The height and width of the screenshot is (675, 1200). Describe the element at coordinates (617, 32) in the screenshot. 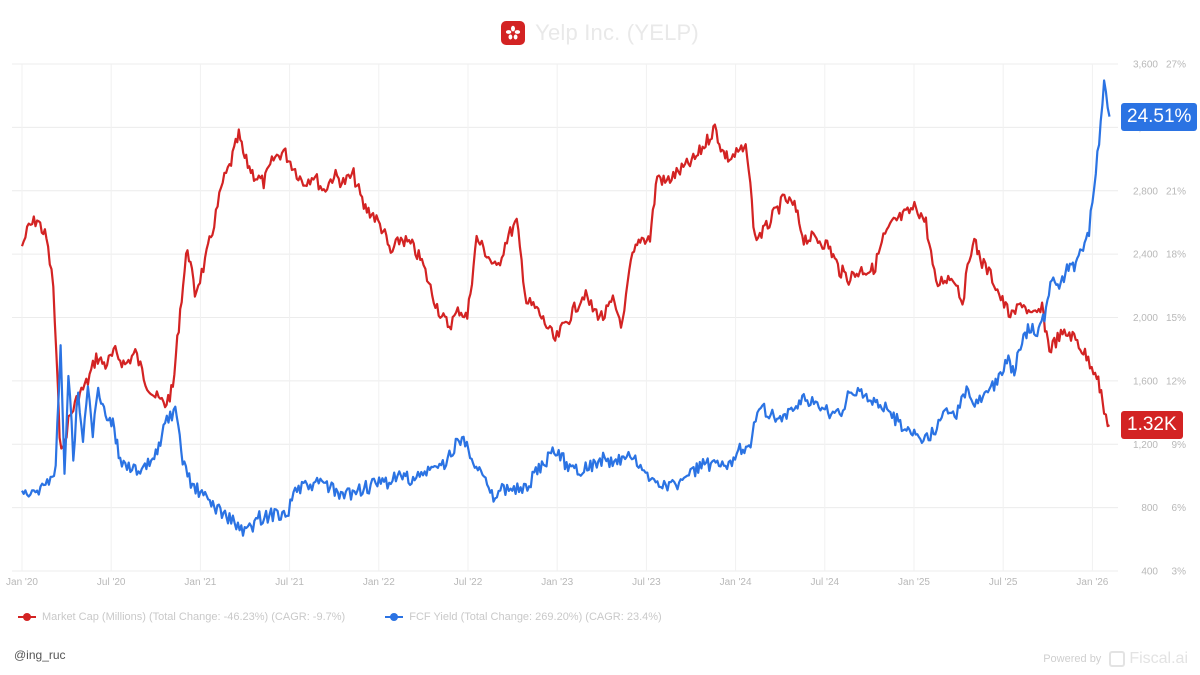

I see `chart-title: Yelp Inc. (YELP)` at that location.